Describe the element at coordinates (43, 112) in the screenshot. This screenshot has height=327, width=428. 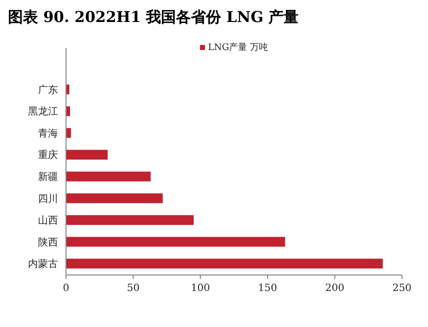
I see `y-tick-label: 黑龙江` at that location.